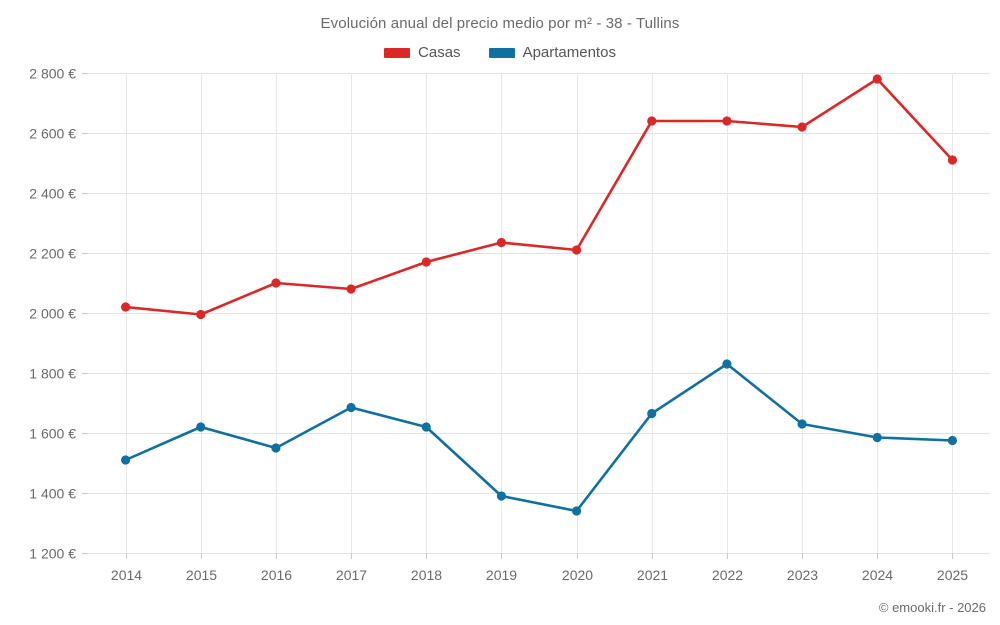  Describe the element at coordinates (426, 575) in the screenshot. I see `x-tick-label: 2018` at that location.